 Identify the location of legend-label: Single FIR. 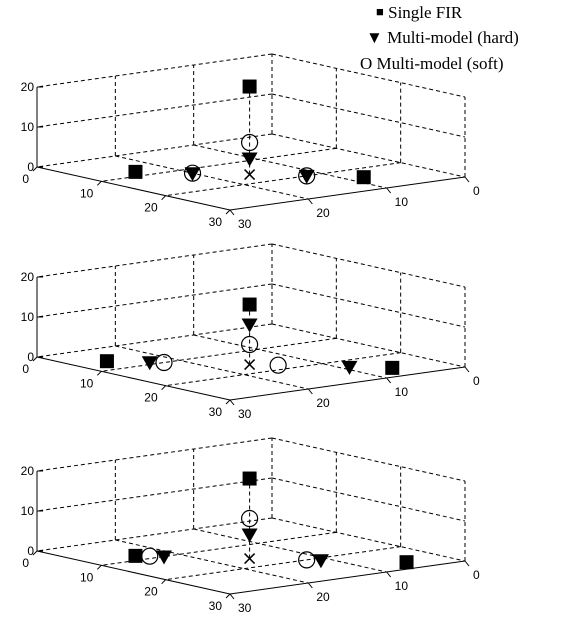
(425, 12).